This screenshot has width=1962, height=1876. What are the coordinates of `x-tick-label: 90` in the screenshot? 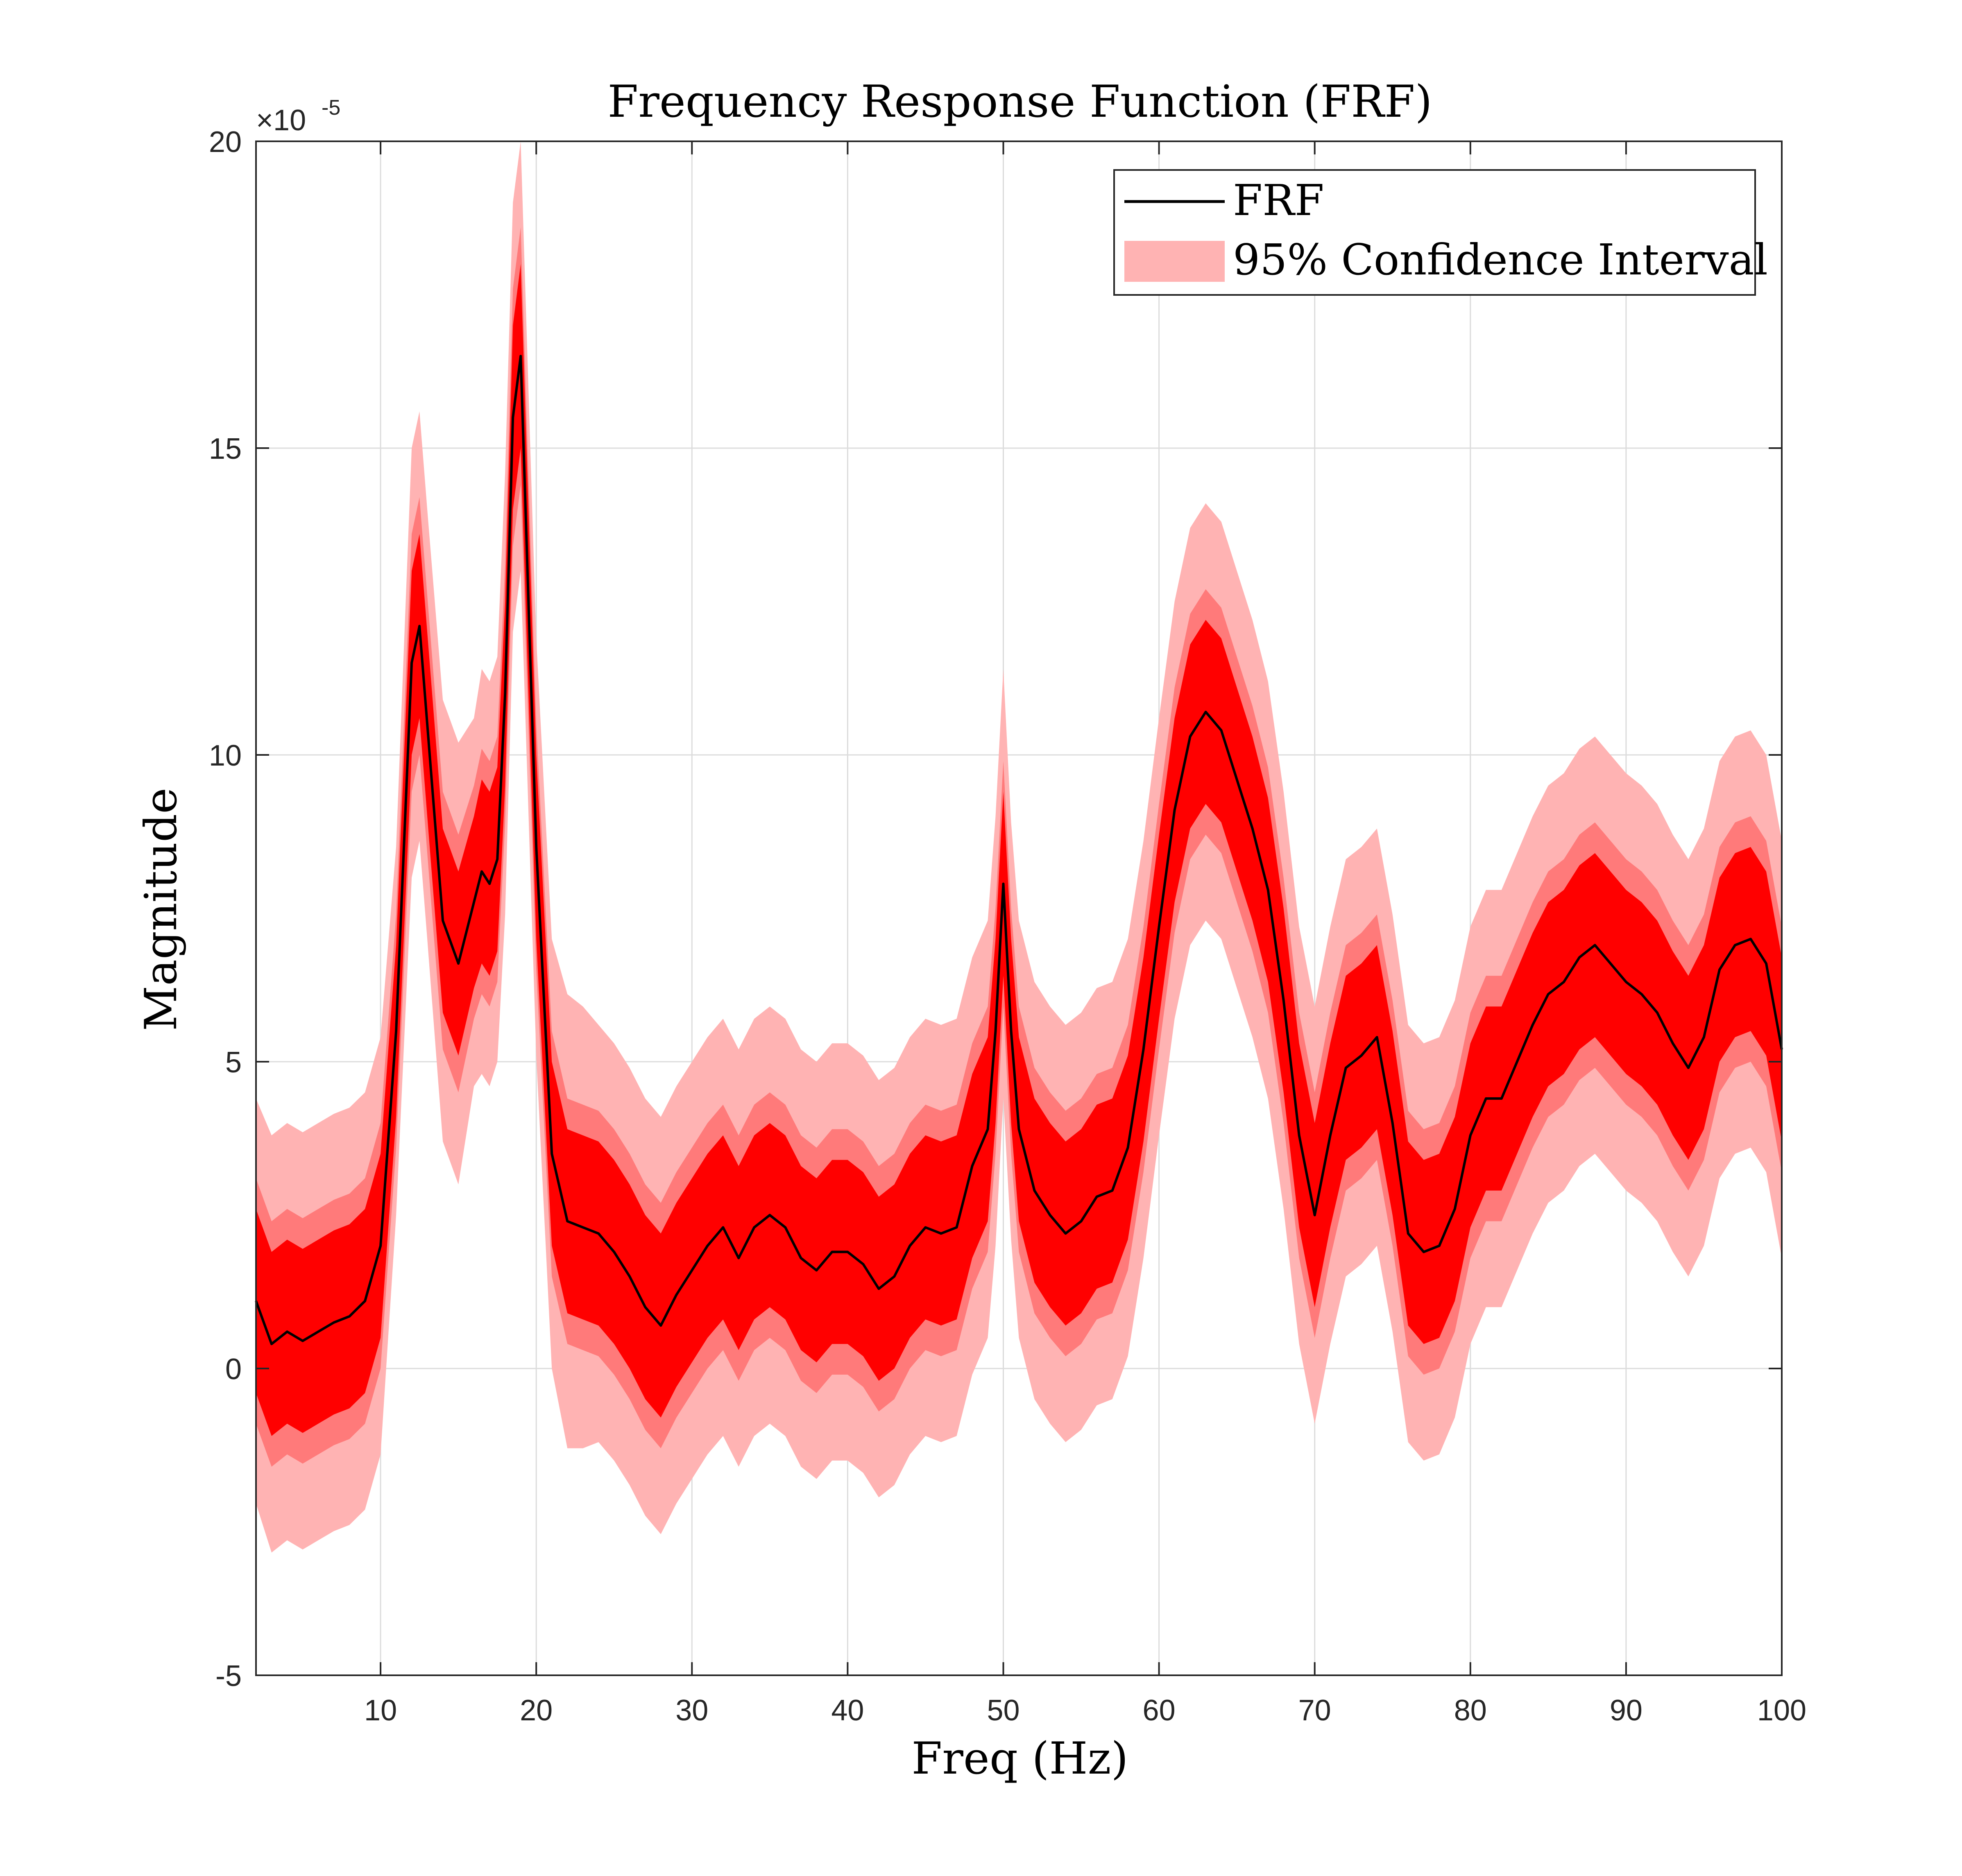 It's located at (1626, 1710).